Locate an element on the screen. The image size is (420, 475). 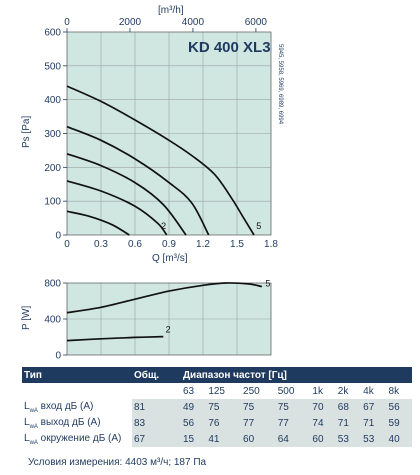
freq-cell: 2k is located at coordinates (343, 391).